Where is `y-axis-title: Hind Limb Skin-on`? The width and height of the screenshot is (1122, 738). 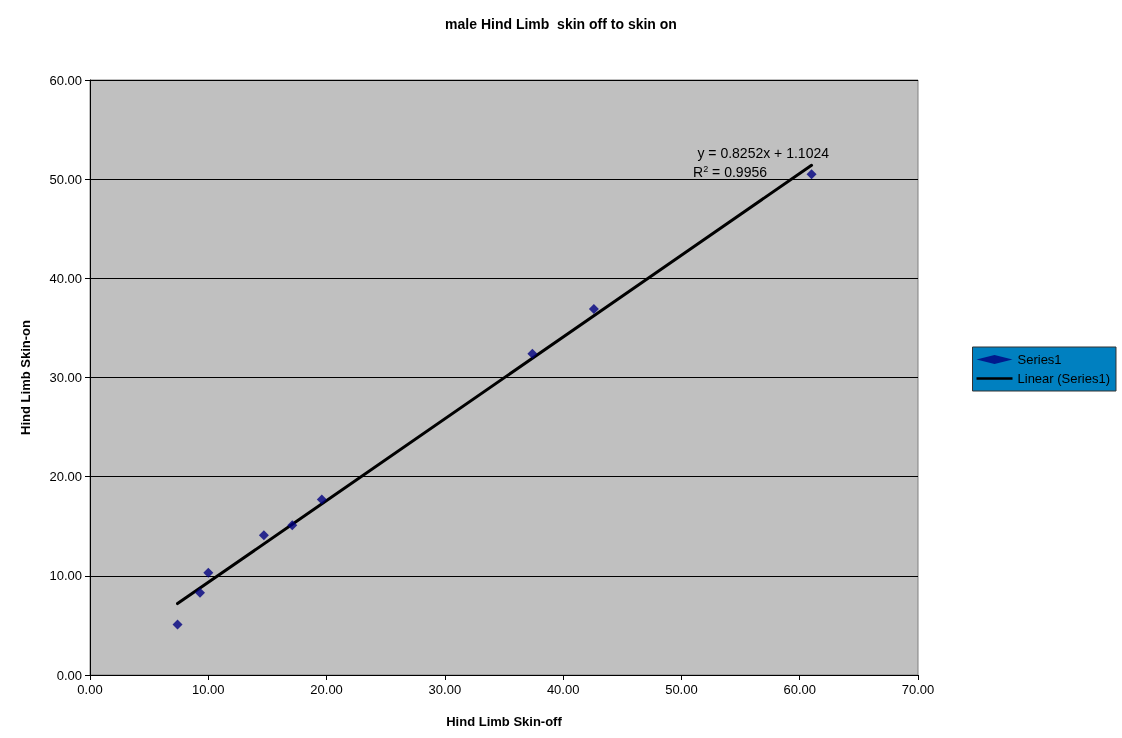
y-axis-title: Hind Limb Skin-on is located at coordinates (25, 377).